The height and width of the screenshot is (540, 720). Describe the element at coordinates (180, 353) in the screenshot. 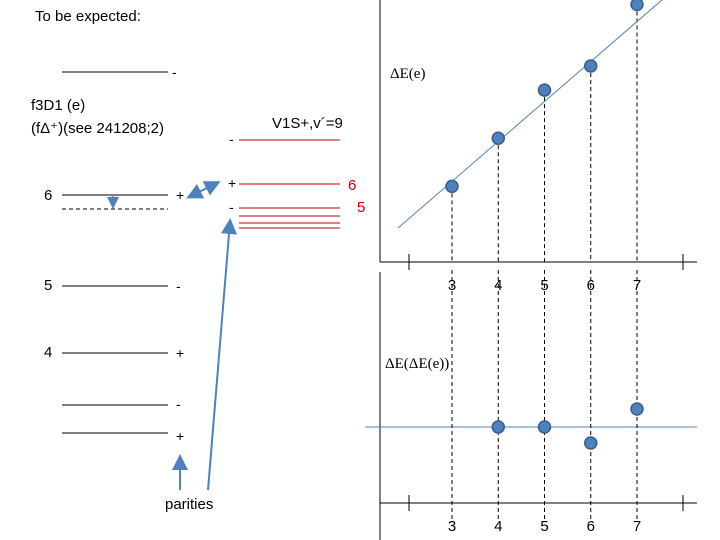

I see `level-parity-4: +` at that location.